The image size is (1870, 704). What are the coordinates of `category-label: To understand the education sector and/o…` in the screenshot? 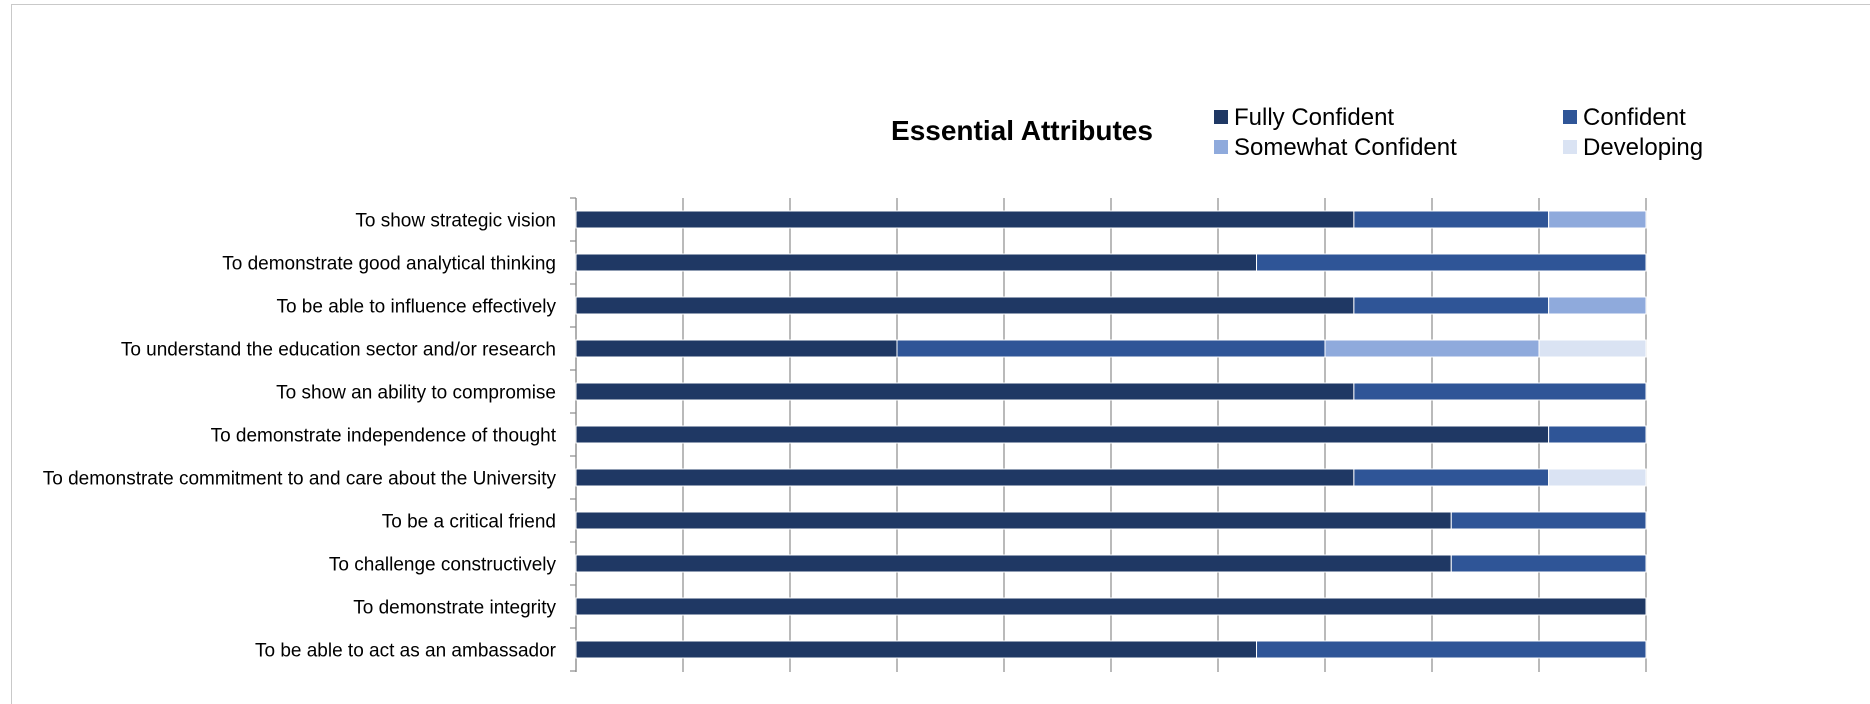 It's located at (338, 350).